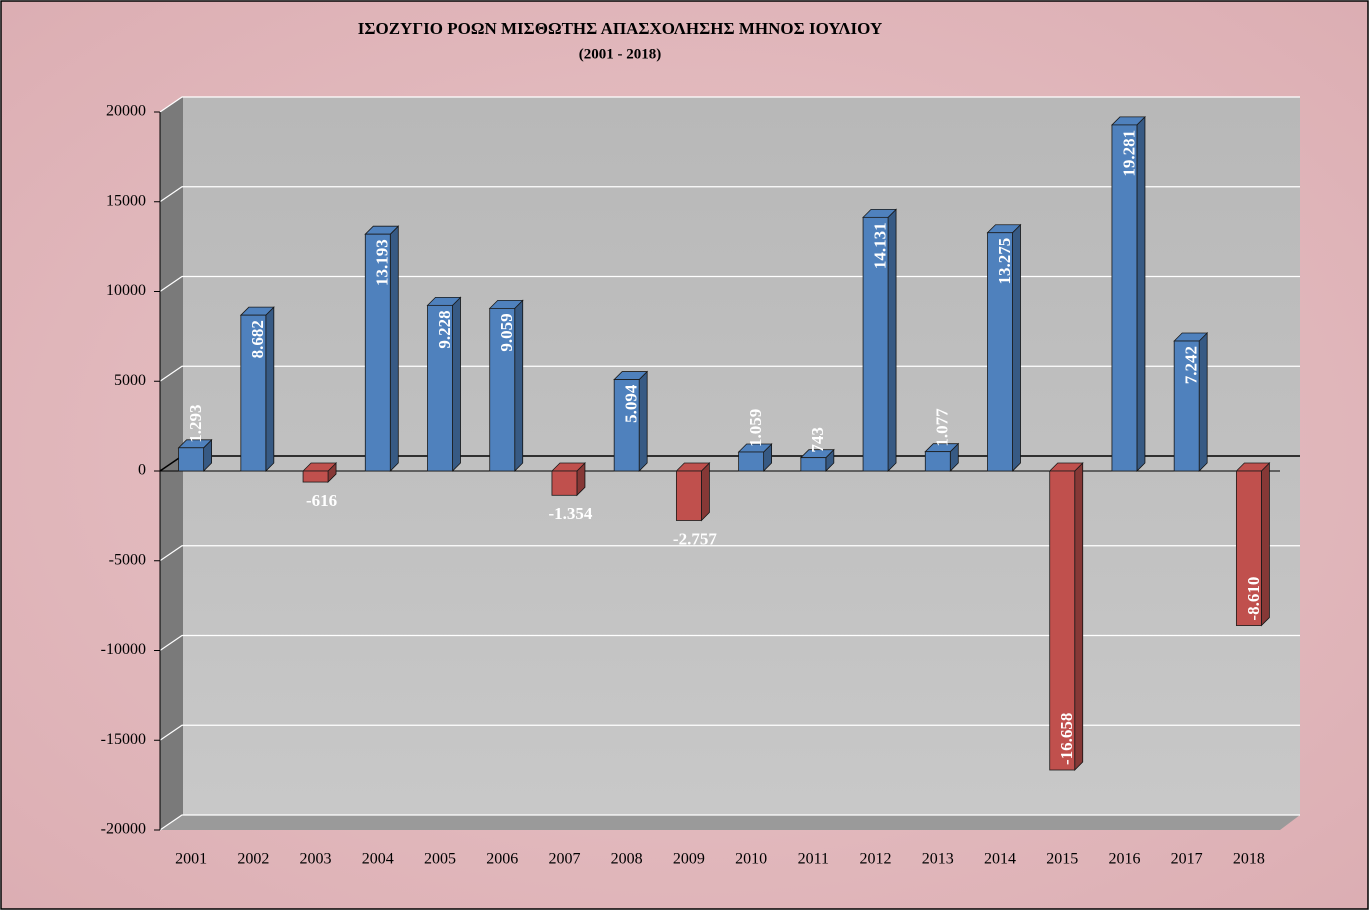  I want to click on x-tick-label: 2009, so click(689, 859).